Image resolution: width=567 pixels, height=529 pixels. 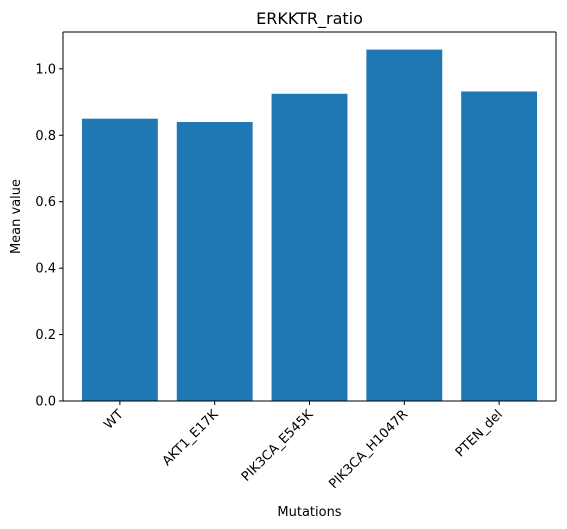 I want to click on chart-title: ERKKTR_ratio, so click(x=309, y=19).